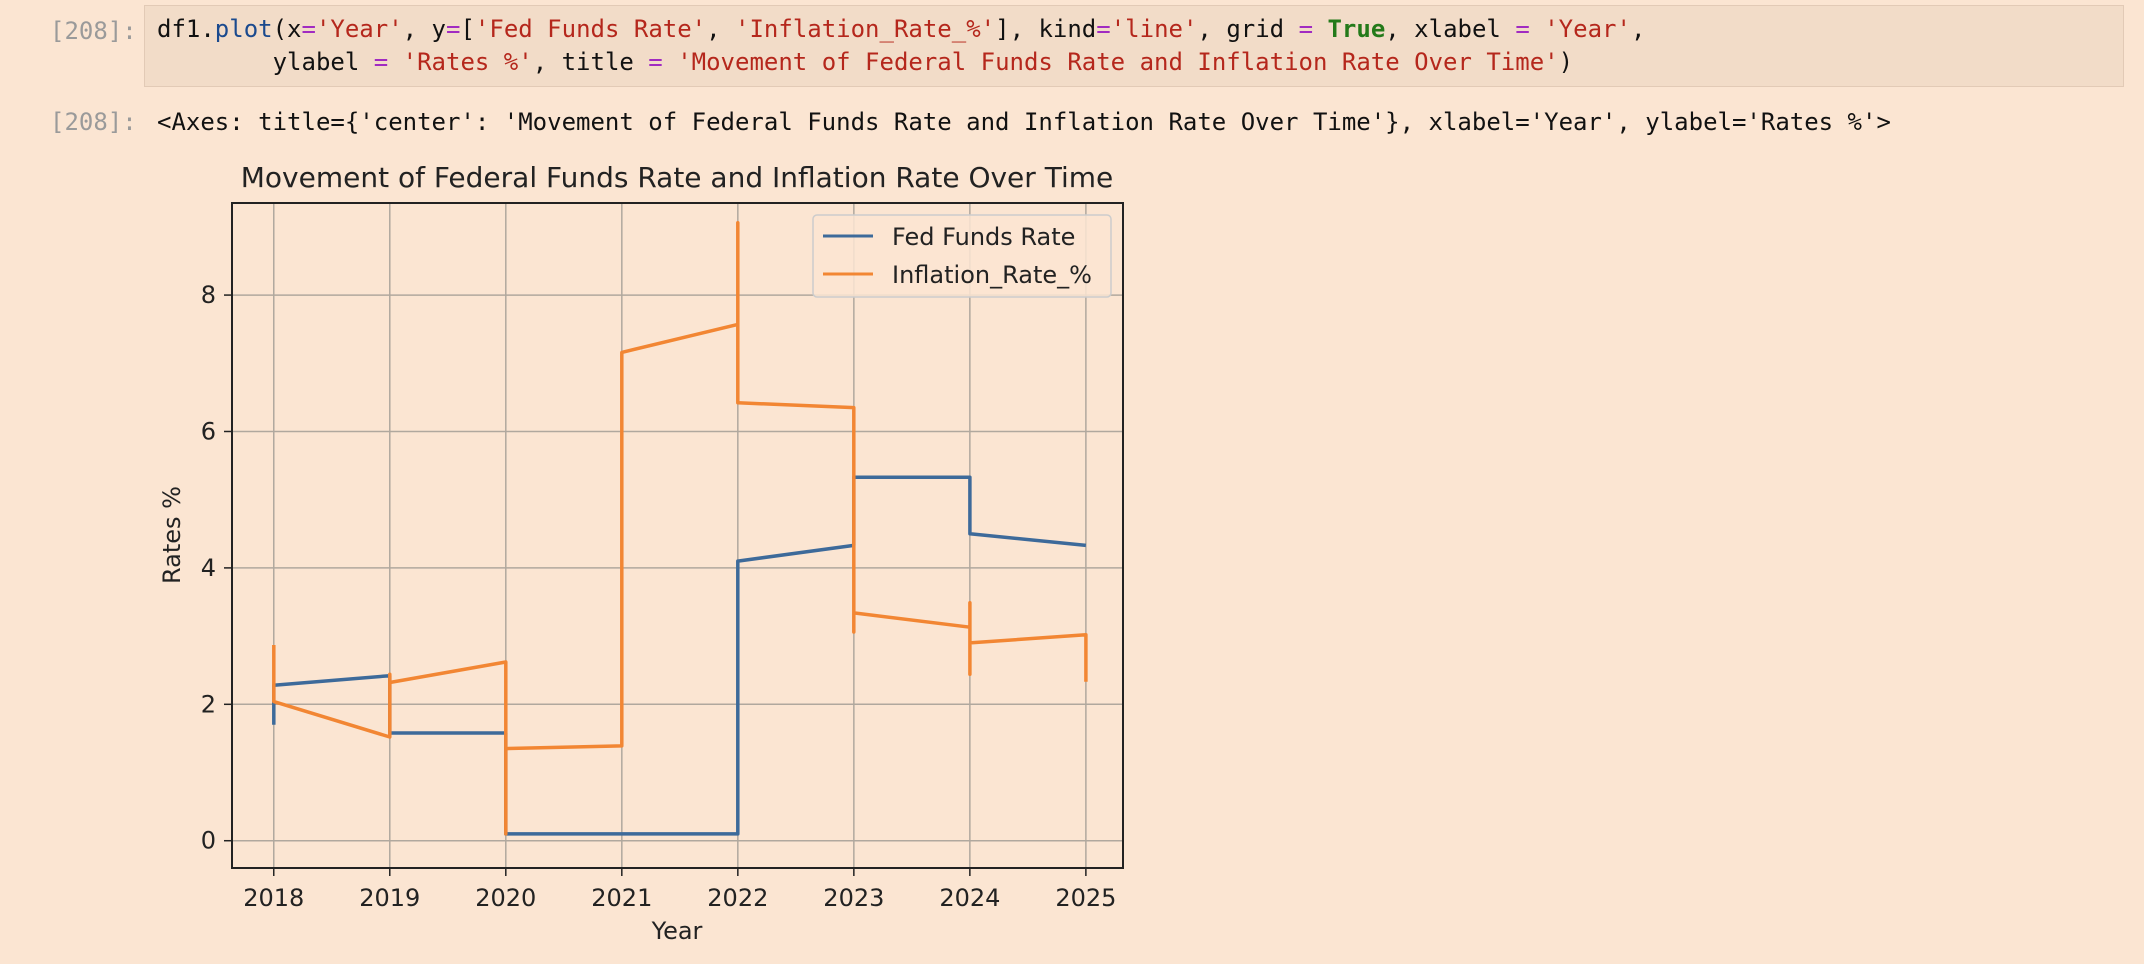 The height and width of the screenshot is (964, 2144). What do you see at coordinates (208, 568) in the screenshot?
I see `y-tick-label: 4` at bounding box center [208, 568].